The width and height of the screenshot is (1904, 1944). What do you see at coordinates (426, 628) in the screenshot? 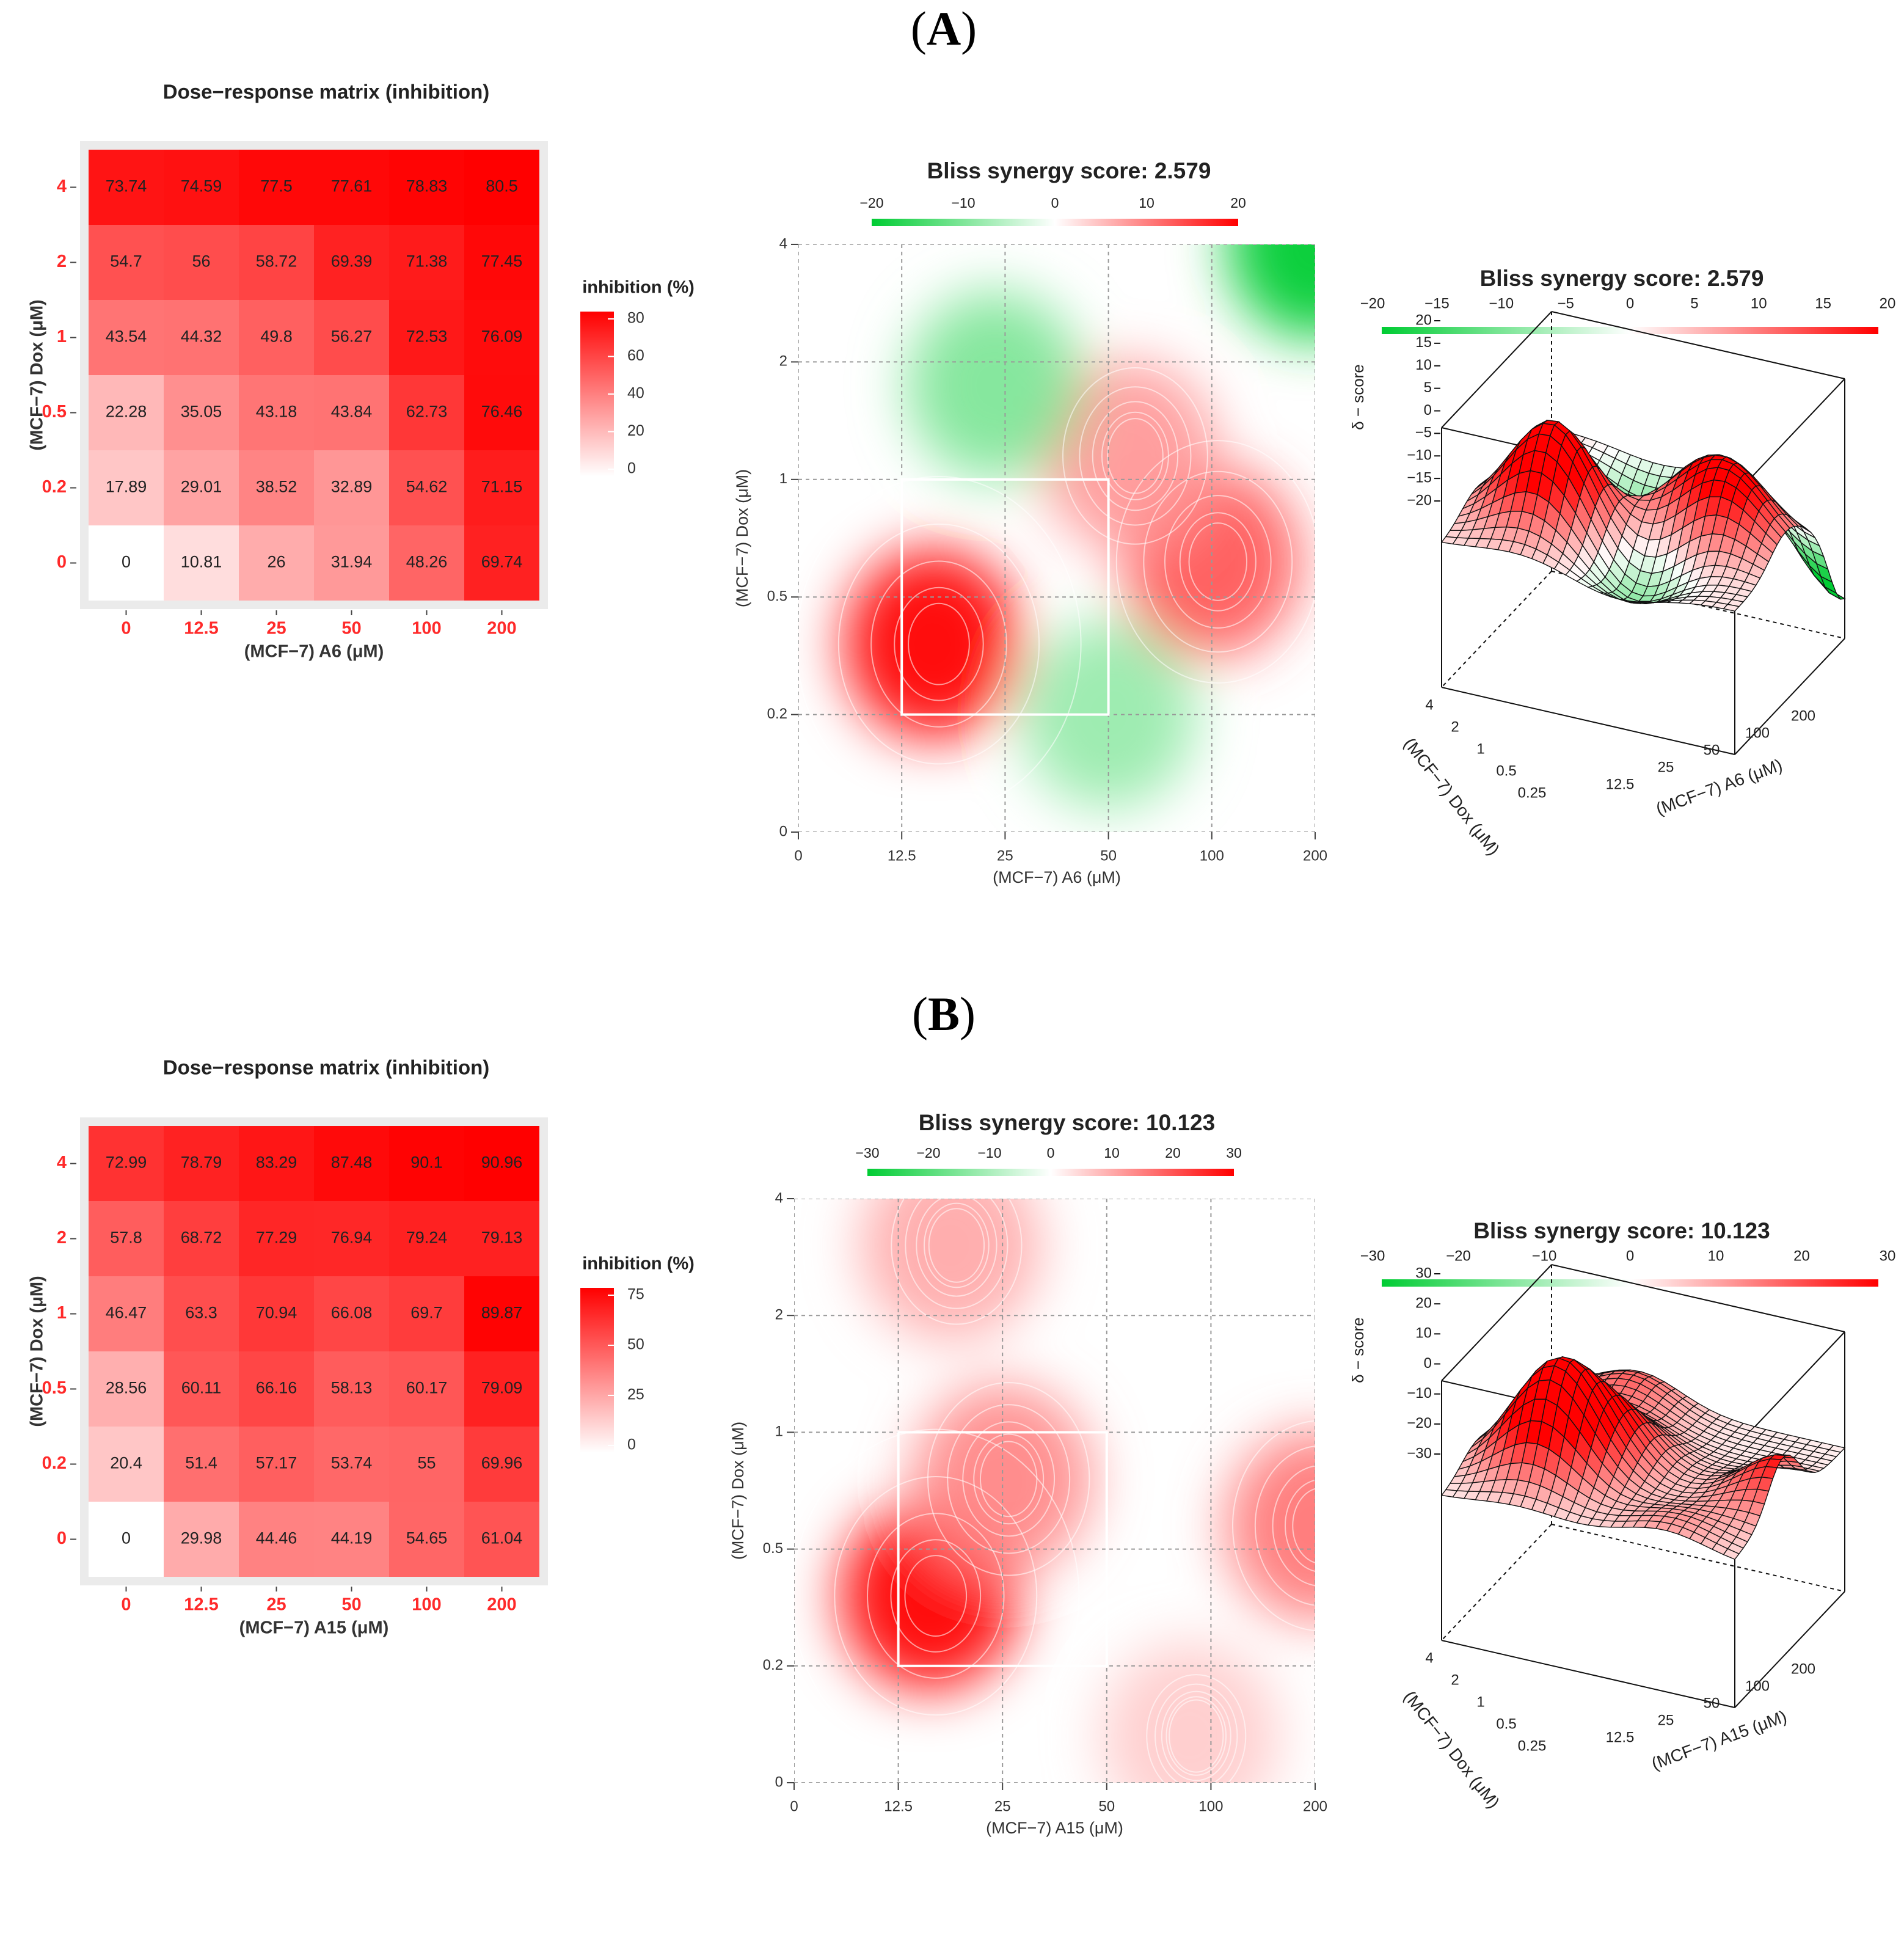
I see `heatmap-x-tick: 100` at bounding box center [426, 628].